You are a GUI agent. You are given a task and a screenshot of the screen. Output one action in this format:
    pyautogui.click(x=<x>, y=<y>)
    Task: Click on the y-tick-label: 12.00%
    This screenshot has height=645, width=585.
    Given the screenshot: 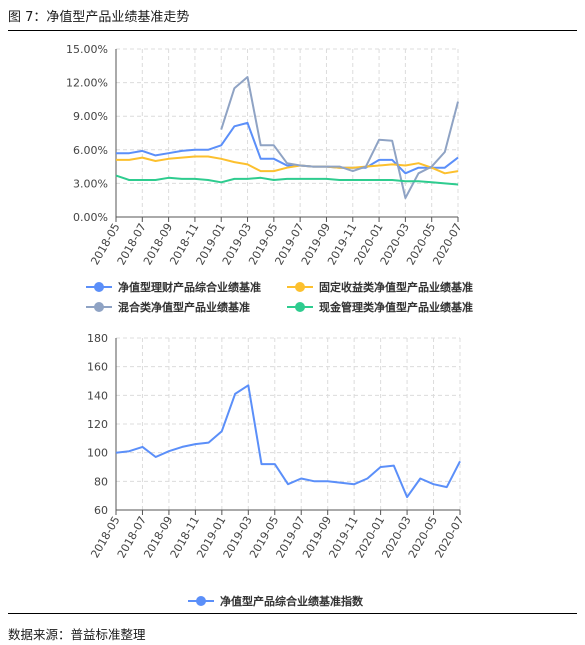 What is the action you would take?
    pyautogui.click(x=87, y=83)
    